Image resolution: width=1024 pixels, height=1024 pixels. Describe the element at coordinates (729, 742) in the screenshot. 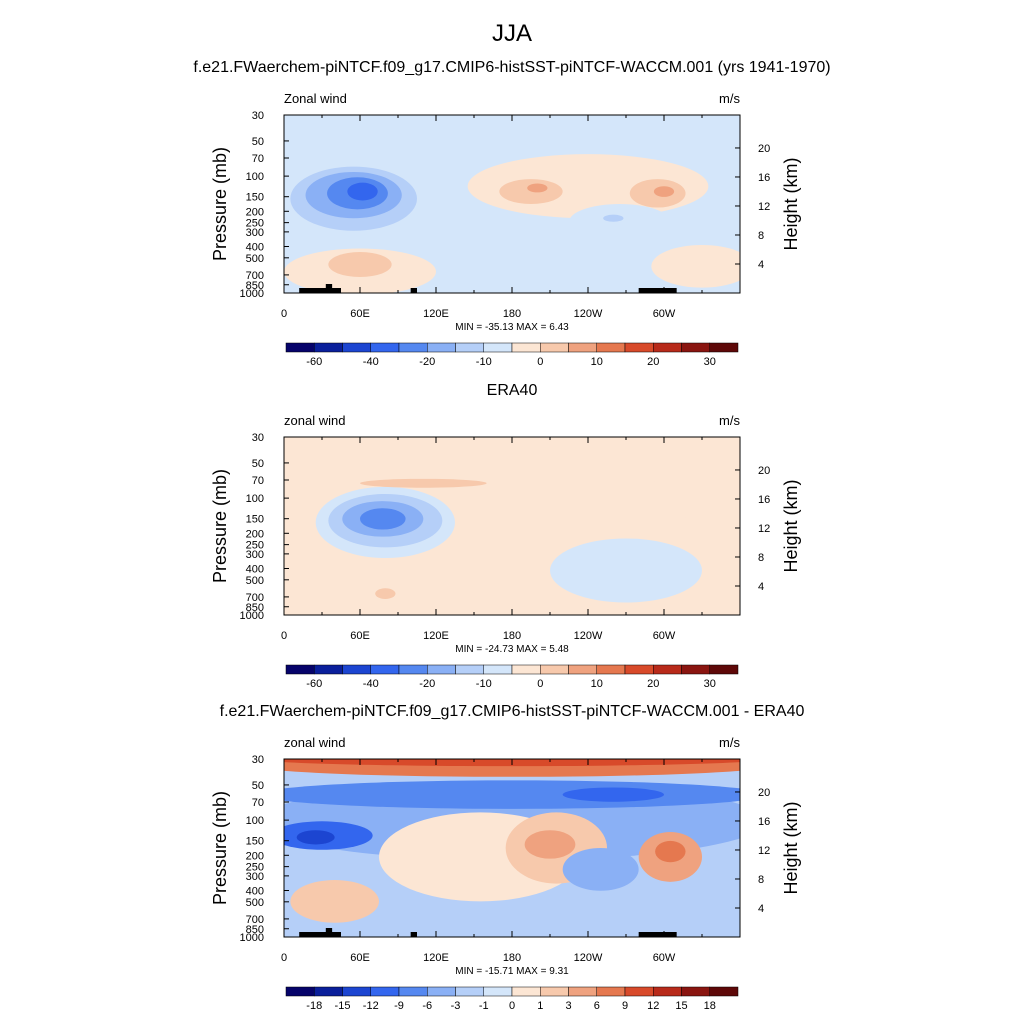

I see `units-label: m/s` at that location.